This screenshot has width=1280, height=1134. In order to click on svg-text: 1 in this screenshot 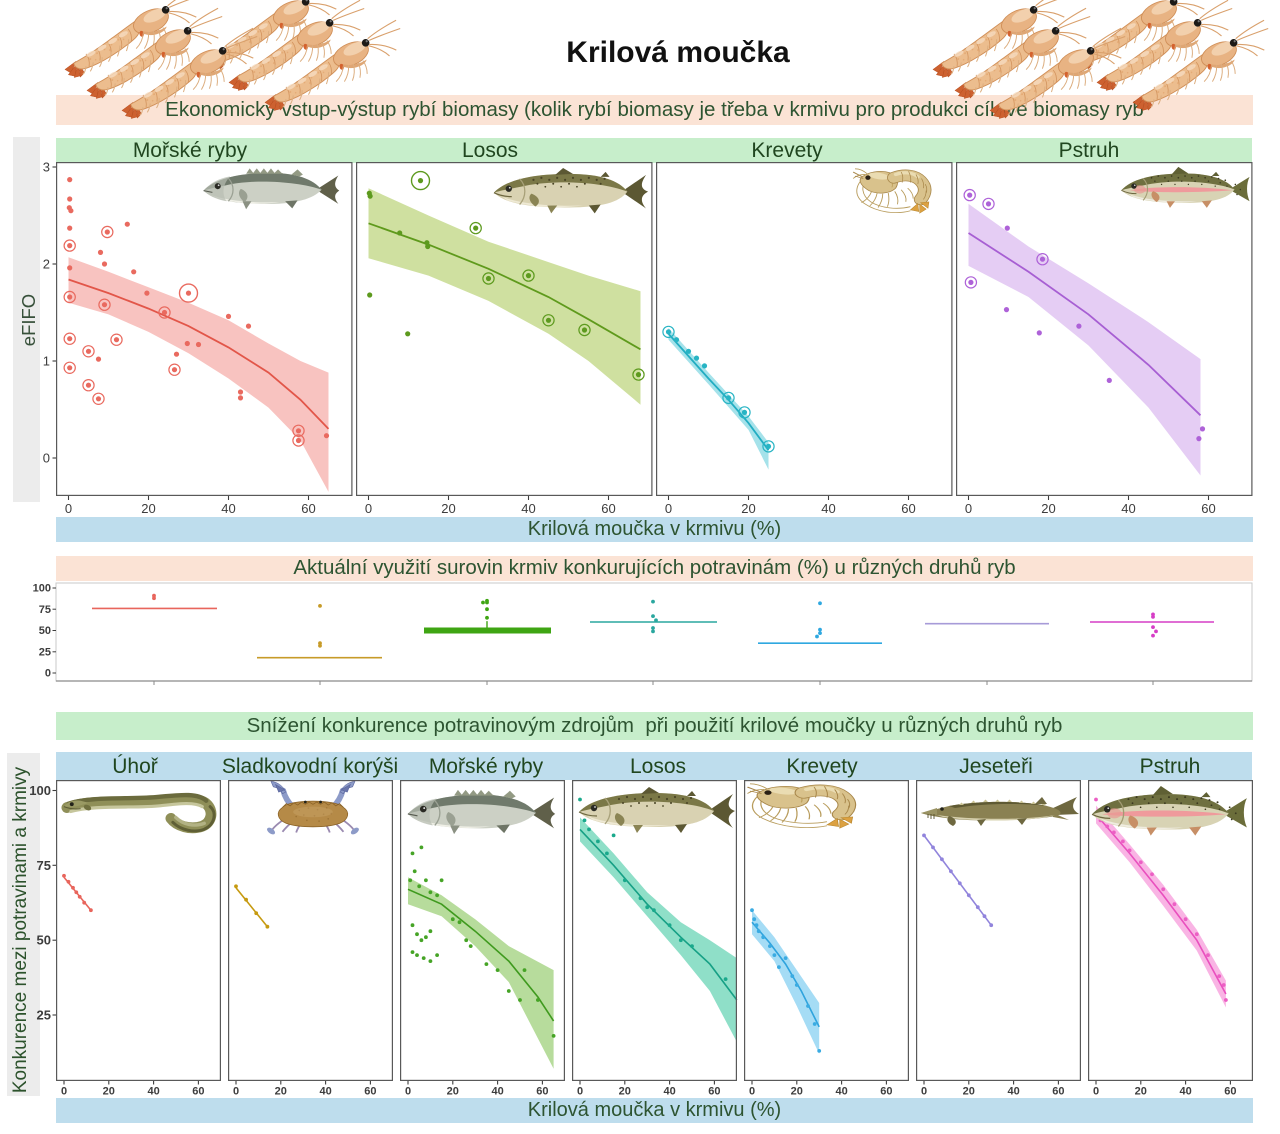, I will do `click(46, 361)`.